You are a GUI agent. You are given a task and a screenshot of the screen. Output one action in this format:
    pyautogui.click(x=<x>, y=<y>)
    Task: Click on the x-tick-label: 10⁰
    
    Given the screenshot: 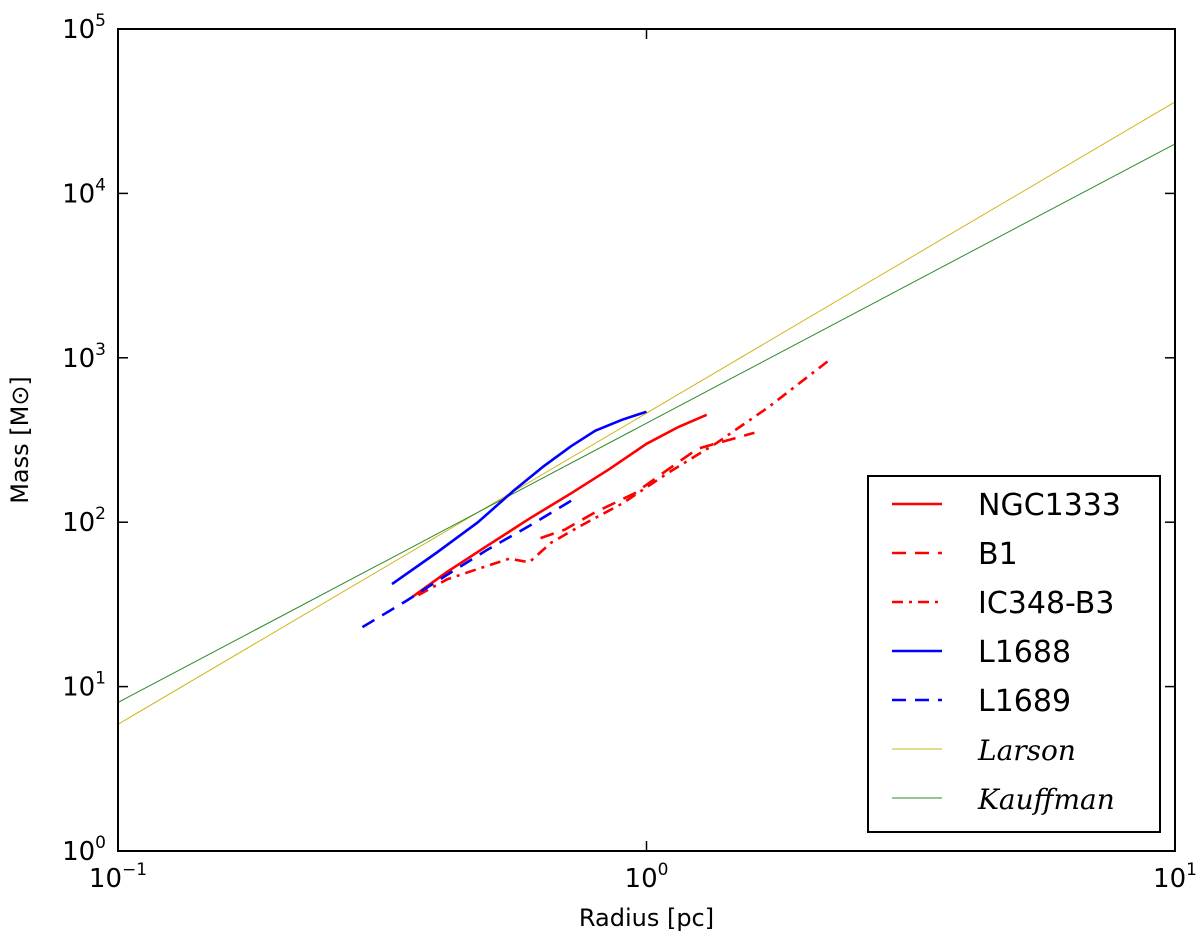 What is the action you would take?
    pyautogui.click(x=647, y=877)
    